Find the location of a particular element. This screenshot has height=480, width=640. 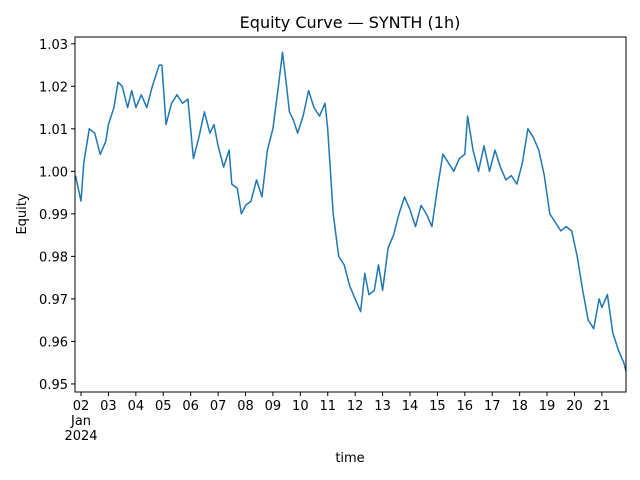

x-tick-label: 08 is located at coordinates (245, 406).